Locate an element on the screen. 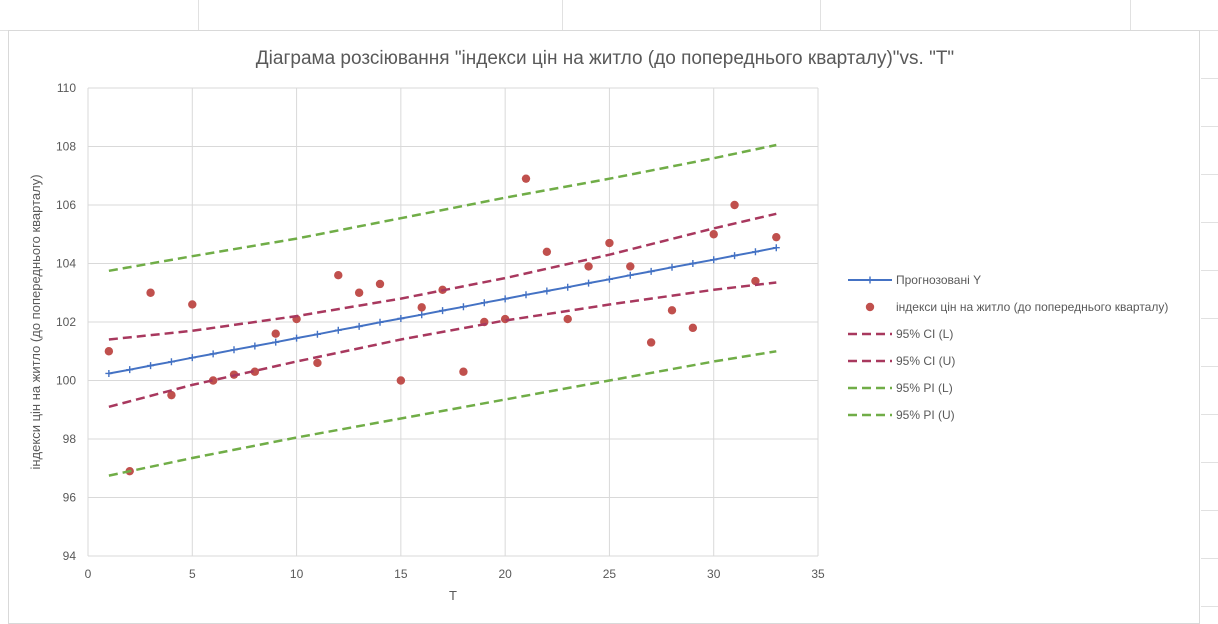 The width and height of the screenshot is (1218, 624). x-tick-label: 0 is located at coordinates (88, 574).